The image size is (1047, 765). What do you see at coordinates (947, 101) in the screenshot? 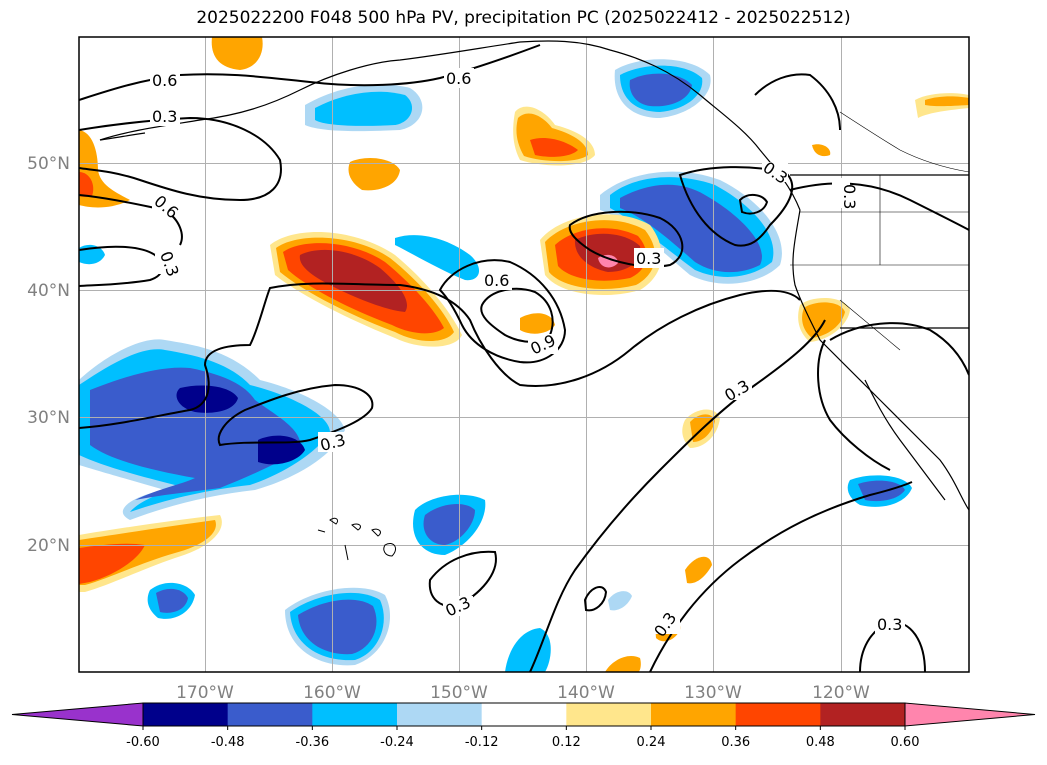
I see `precip-blob-pos-ne-mid` at bounding box center [947, 101].